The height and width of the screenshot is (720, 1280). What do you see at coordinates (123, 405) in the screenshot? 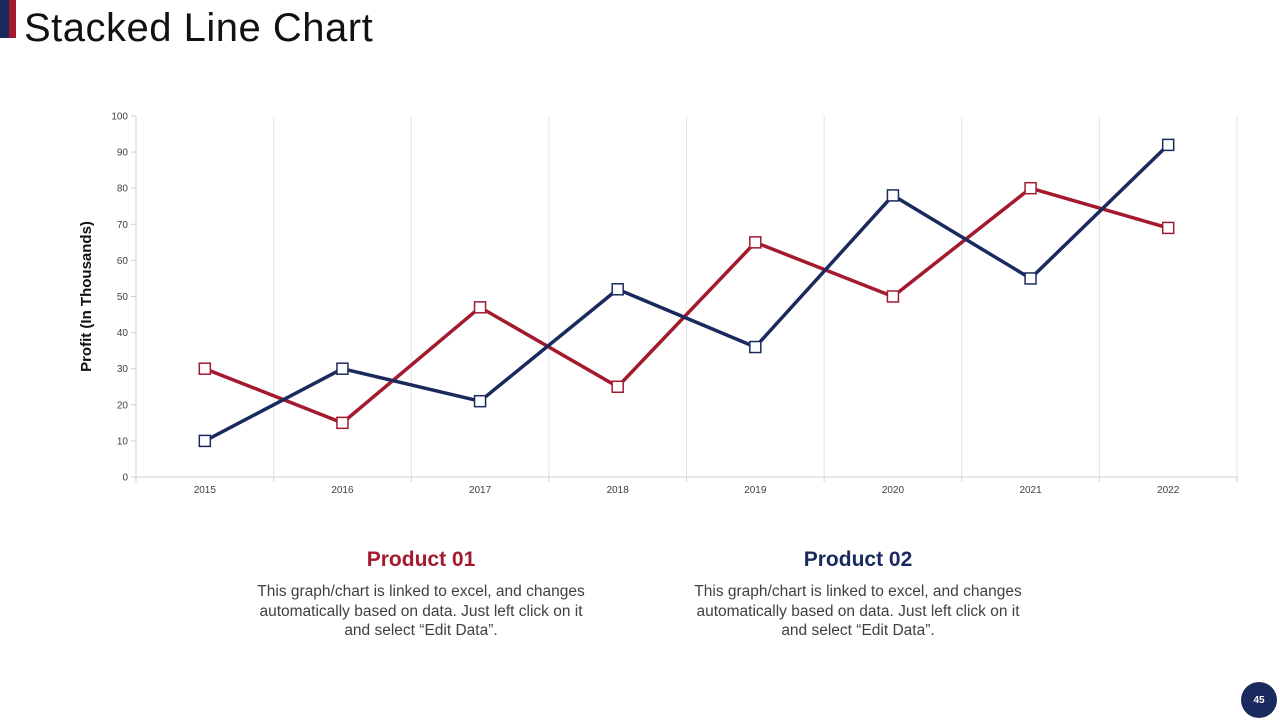
I see `y-tick-label: 20` at bounding box center [123, 405].